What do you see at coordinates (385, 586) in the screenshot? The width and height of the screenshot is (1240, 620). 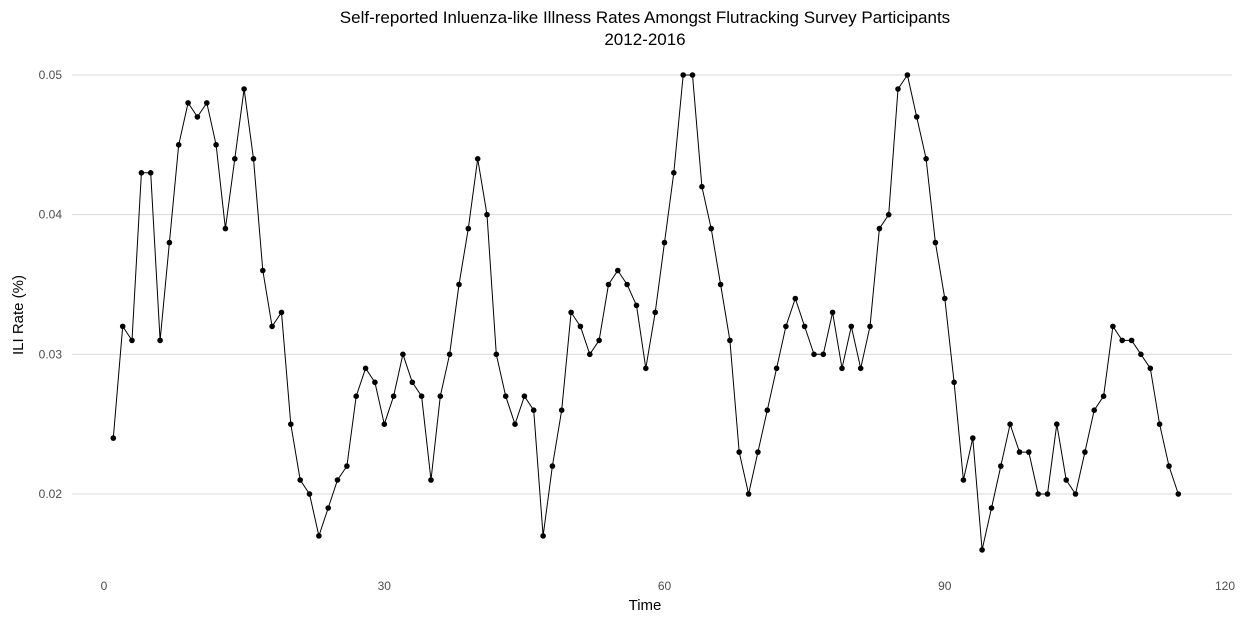 I see `x-tick-label: 30` at bounding box center [385, 586].